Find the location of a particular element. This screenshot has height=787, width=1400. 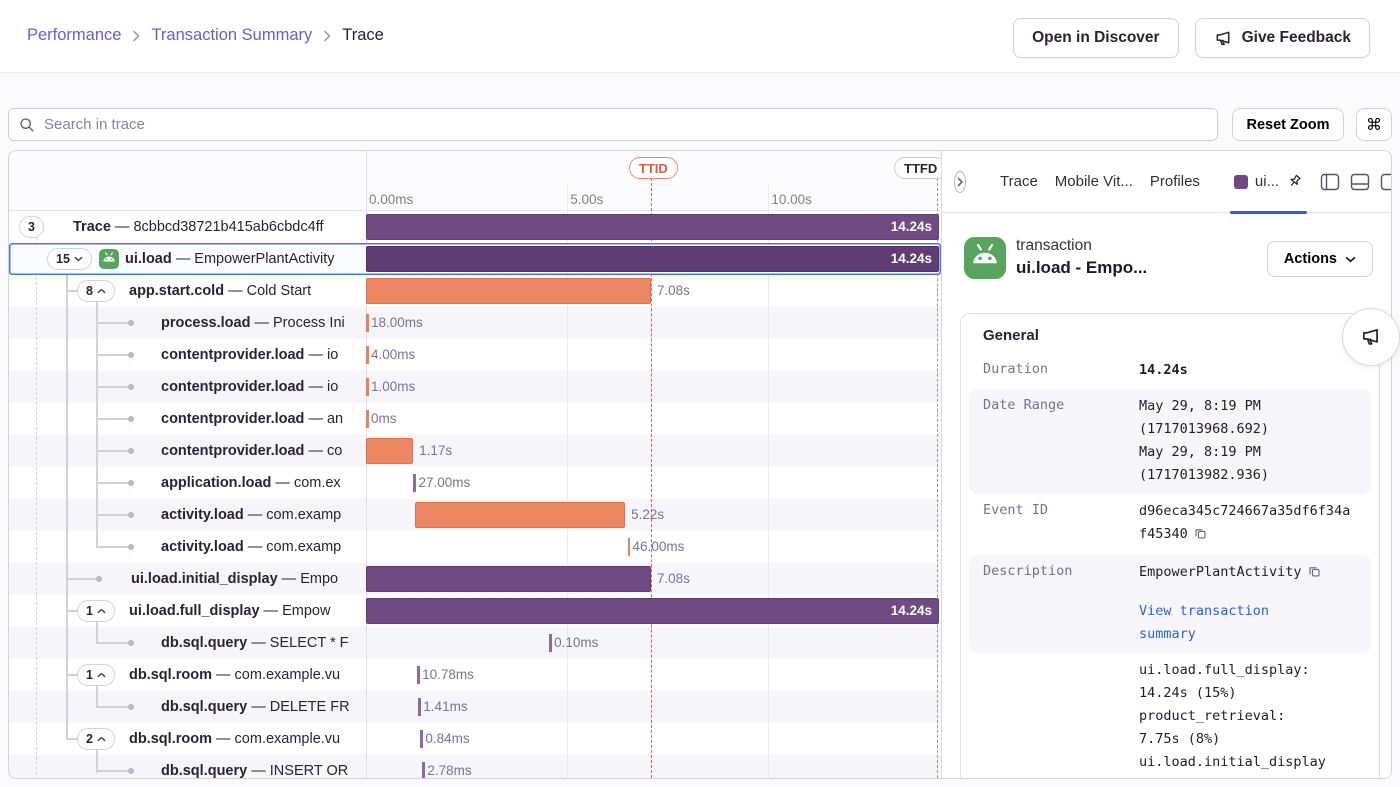

ops-breakdown-line: ui.load.full_display: 14.24s (15%) is located at coordinates (1224, 681).